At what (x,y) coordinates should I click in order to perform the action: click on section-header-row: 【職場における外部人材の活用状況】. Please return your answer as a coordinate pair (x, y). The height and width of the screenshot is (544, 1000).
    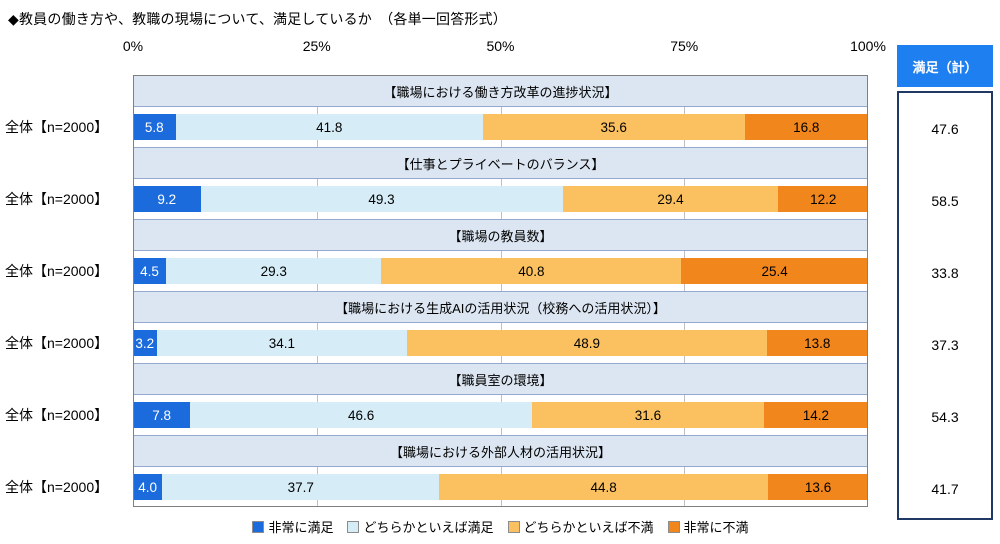
    Looking at the image, I should click on (434, 451).